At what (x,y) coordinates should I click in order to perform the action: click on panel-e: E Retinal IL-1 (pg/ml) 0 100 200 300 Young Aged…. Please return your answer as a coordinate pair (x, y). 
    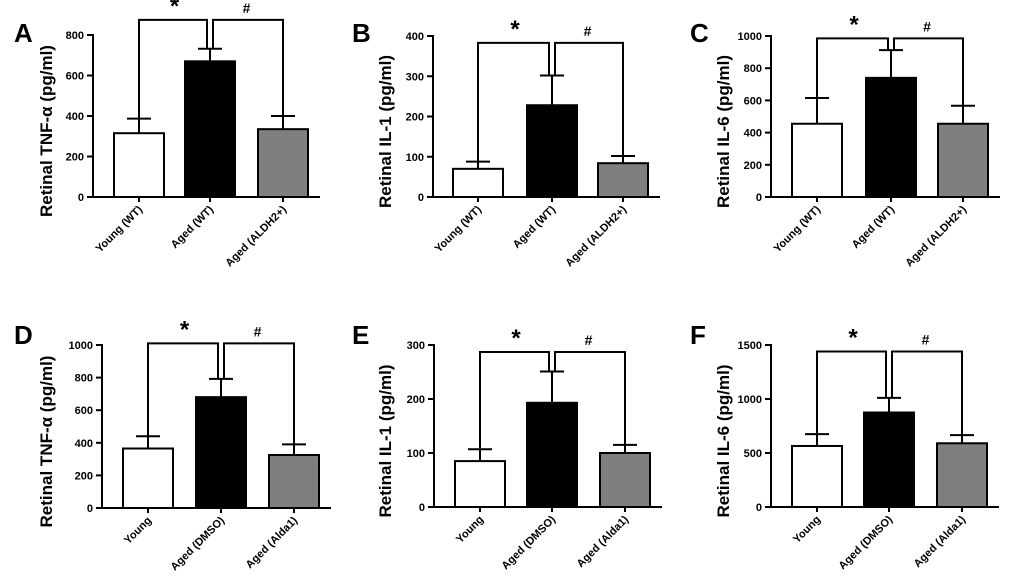
    Looking at the image, I should click on (507, 446).